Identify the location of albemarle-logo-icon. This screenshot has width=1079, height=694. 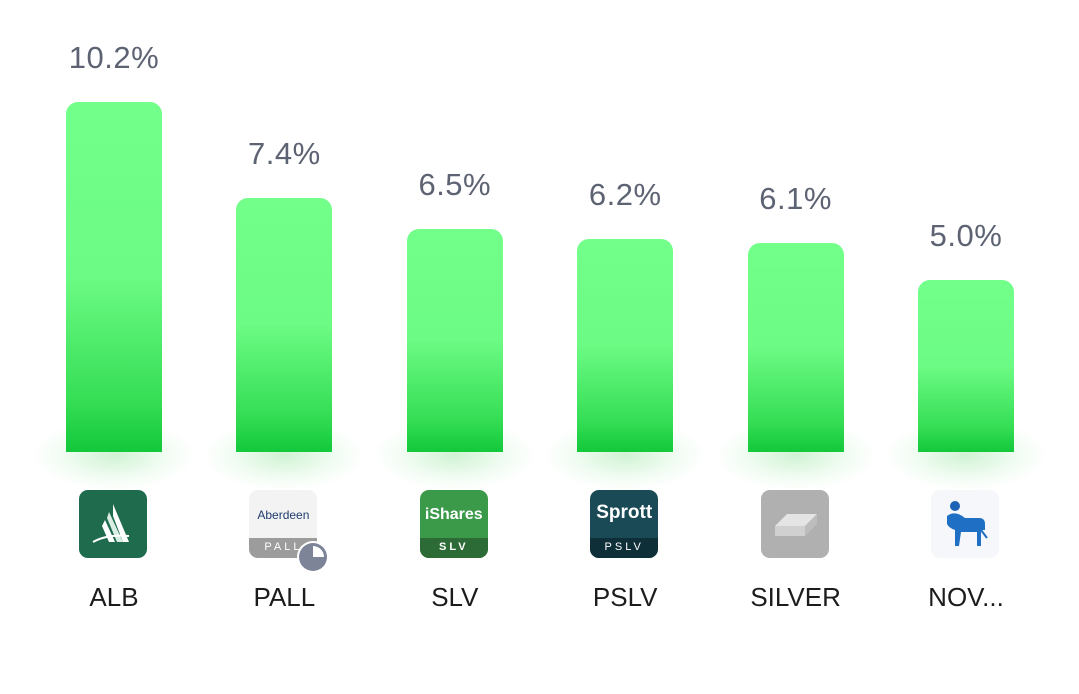
(113, 524).